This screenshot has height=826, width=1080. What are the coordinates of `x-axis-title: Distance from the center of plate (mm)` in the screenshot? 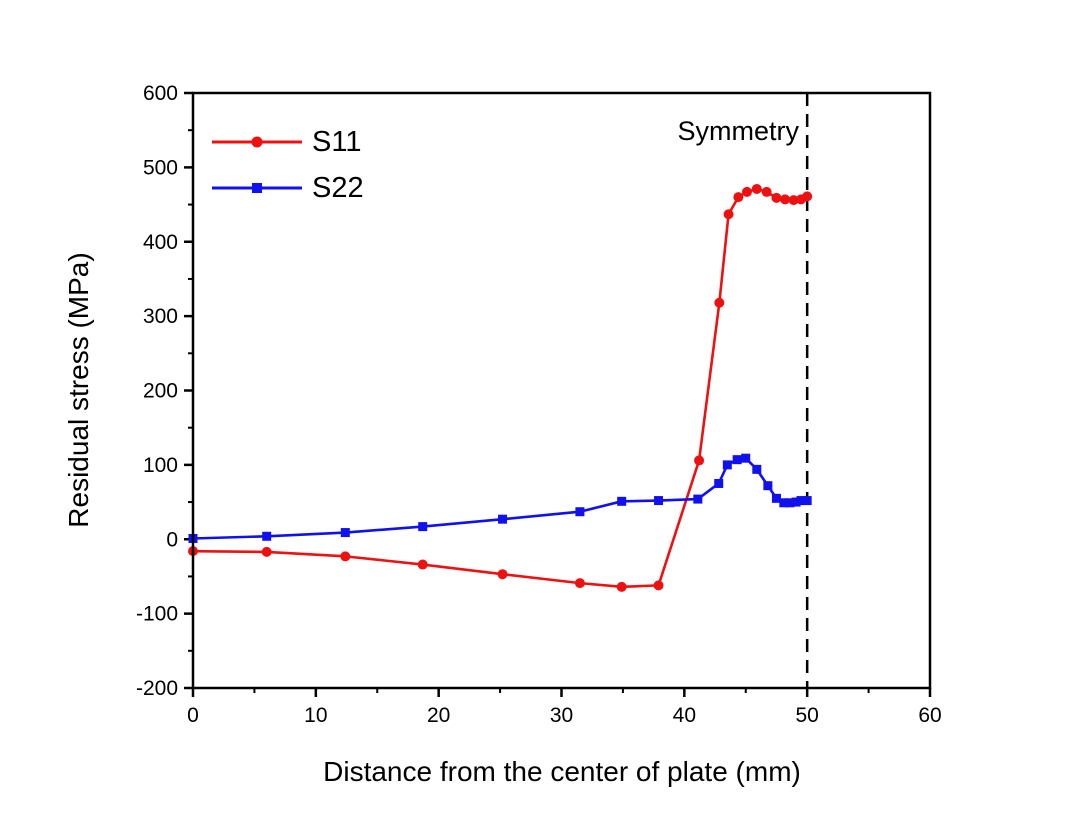 It's located at (562, 771).